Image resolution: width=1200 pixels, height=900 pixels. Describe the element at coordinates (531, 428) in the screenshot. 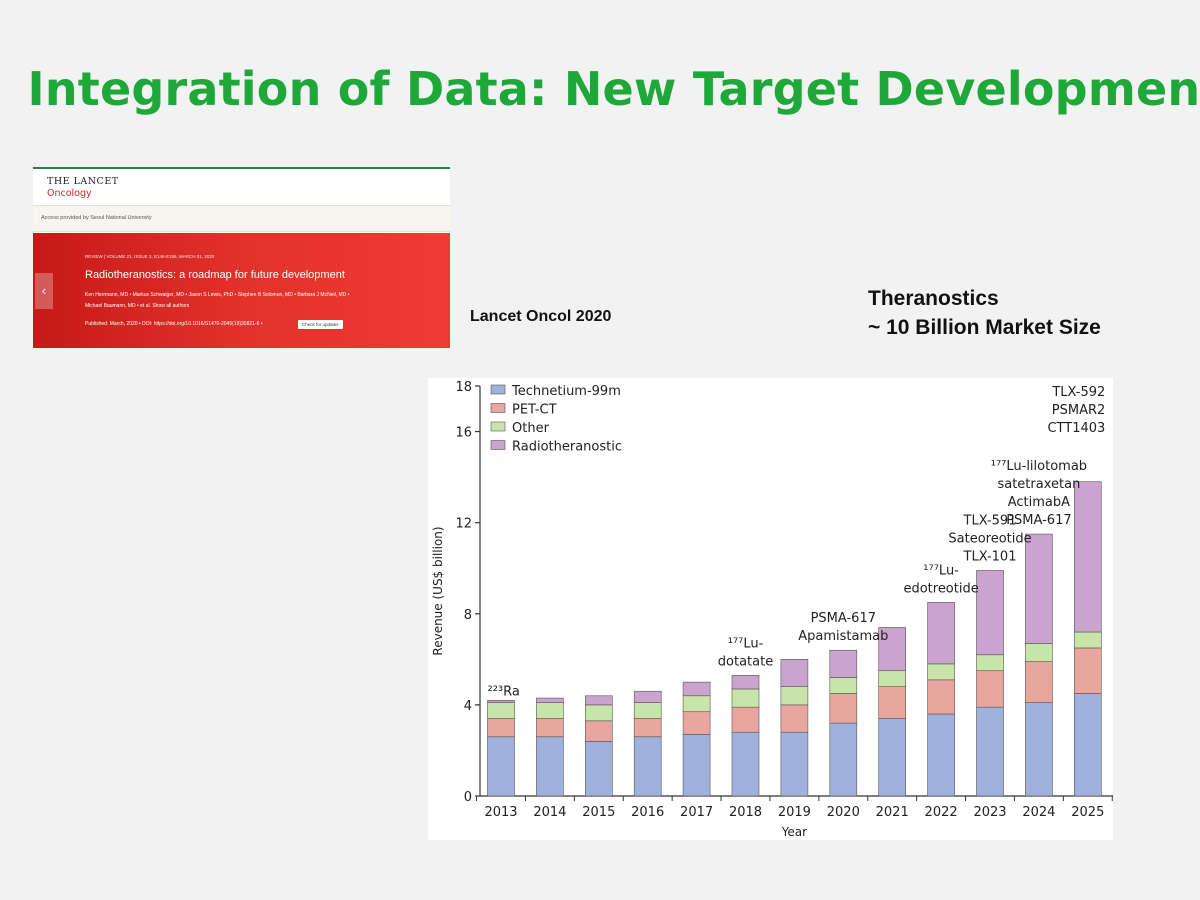

I see `legend-label: Other` at that location.